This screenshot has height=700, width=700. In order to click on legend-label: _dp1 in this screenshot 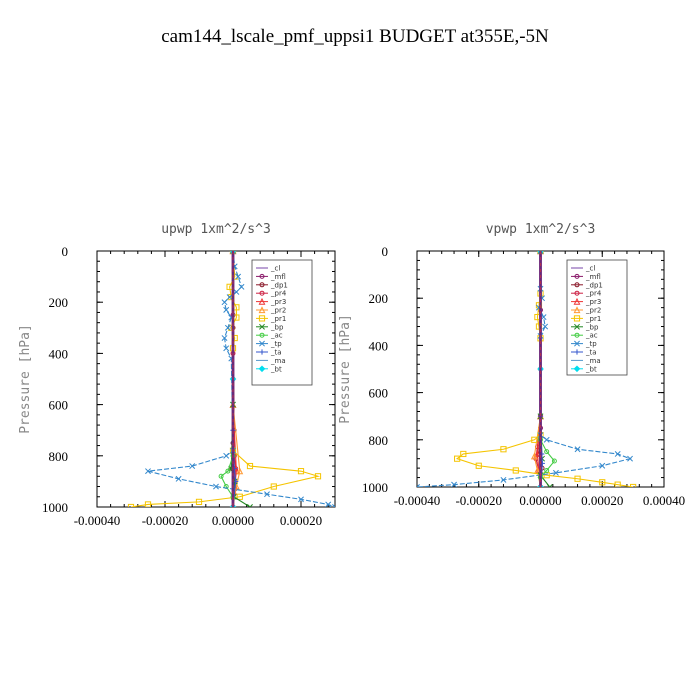, I will do `click(594, 285)`.